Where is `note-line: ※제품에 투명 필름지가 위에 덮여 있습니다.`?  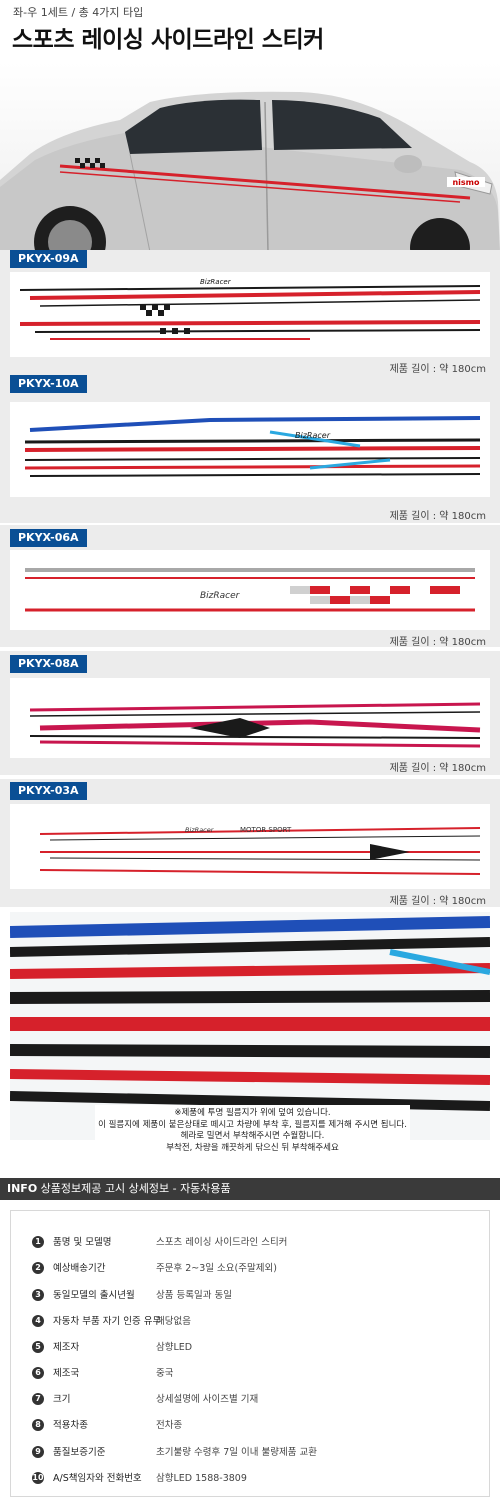 note-line: ※제품에 투명 필름지가 위에 덮여 있습니다. is located at coordinates (252, 1113).